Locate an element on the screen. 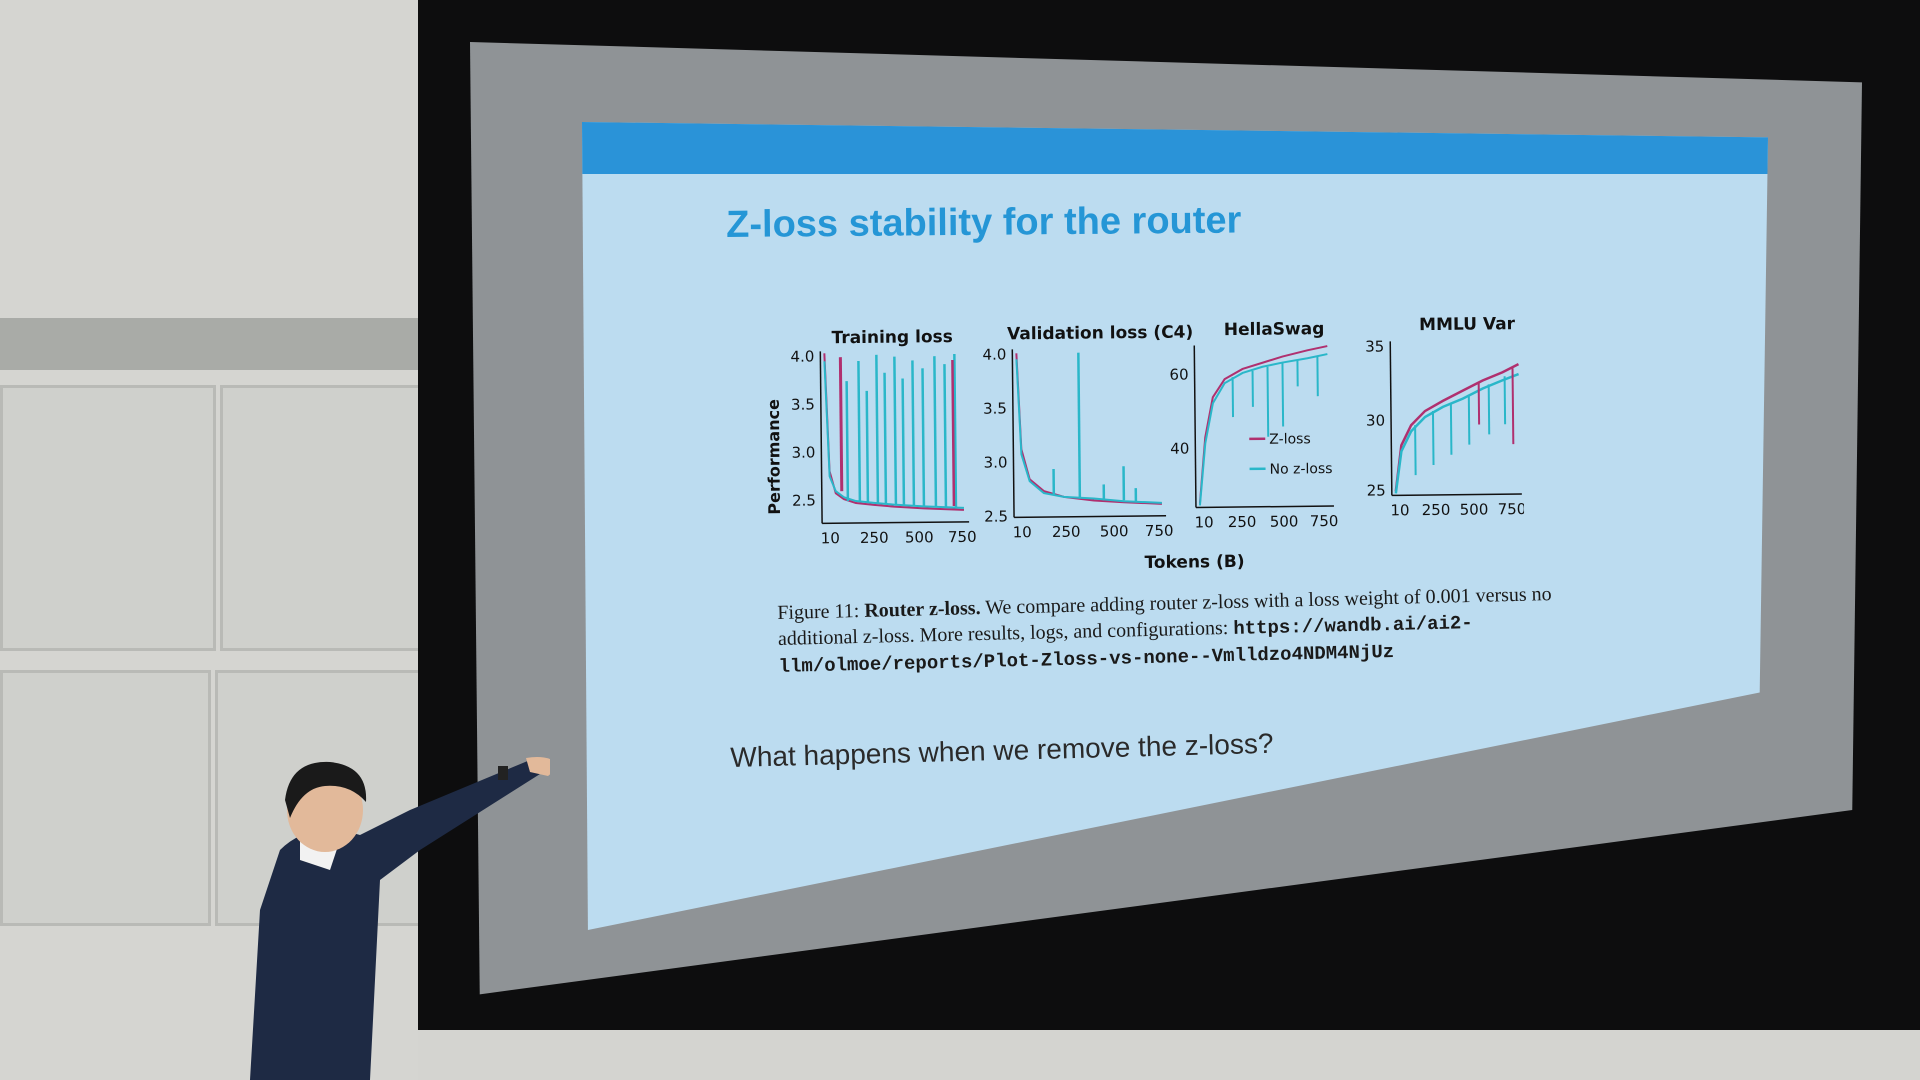 The height and width of the screenshot is (1080, 1920). y-axis-label: Performance is located at coordinates (774, 457).